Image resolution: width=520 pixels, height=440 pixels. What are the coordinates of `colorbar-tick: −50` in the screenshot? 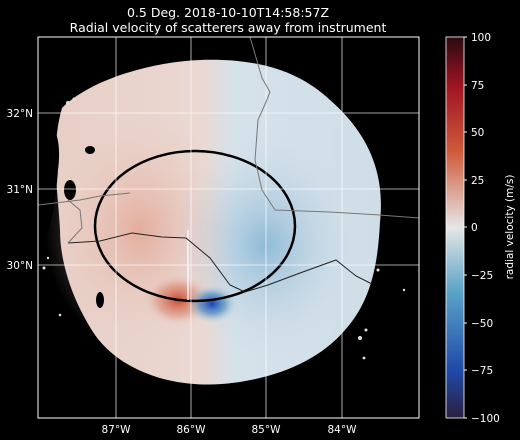 It's located at (478, 324).